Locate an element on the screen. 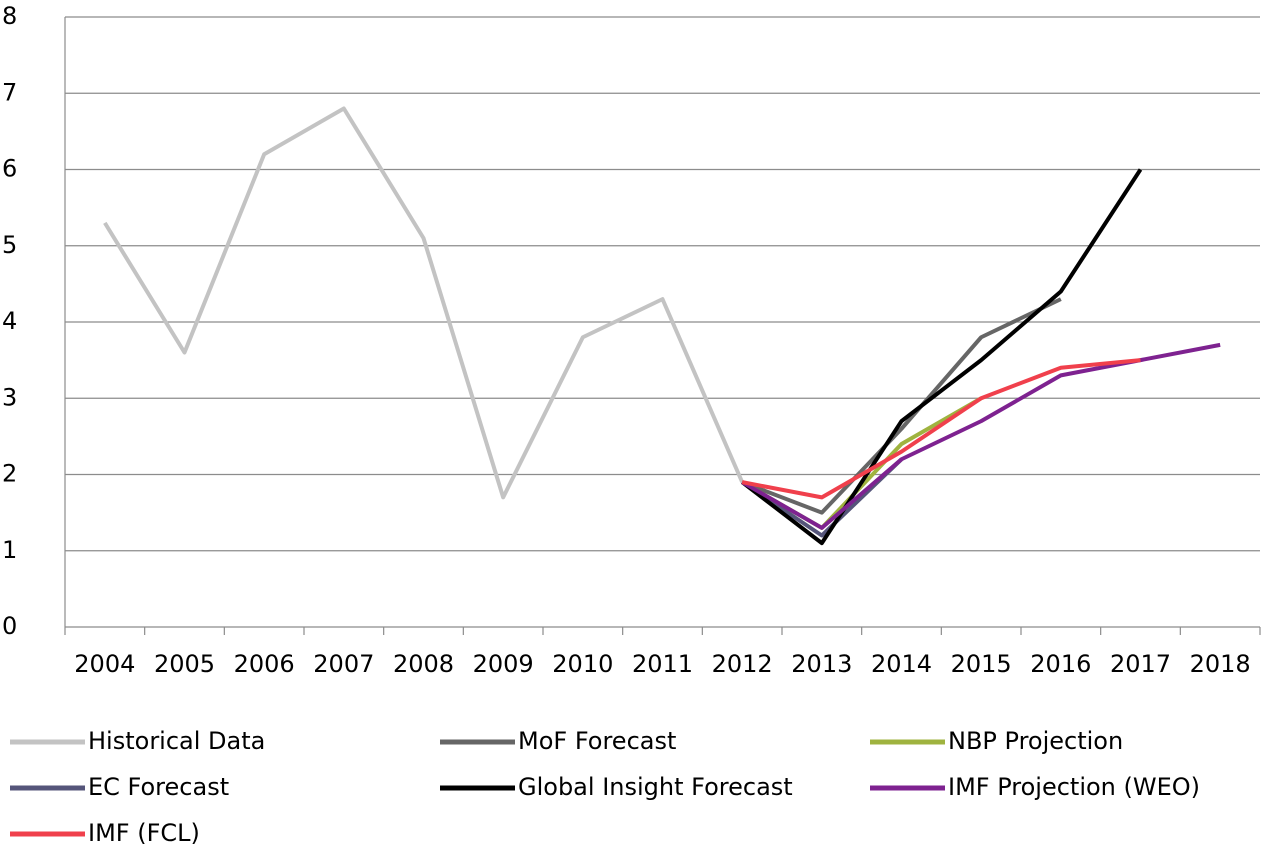 This screenshot has height=849, width=1261. y-tick-label: 6 is located at coordinates (9, 169).